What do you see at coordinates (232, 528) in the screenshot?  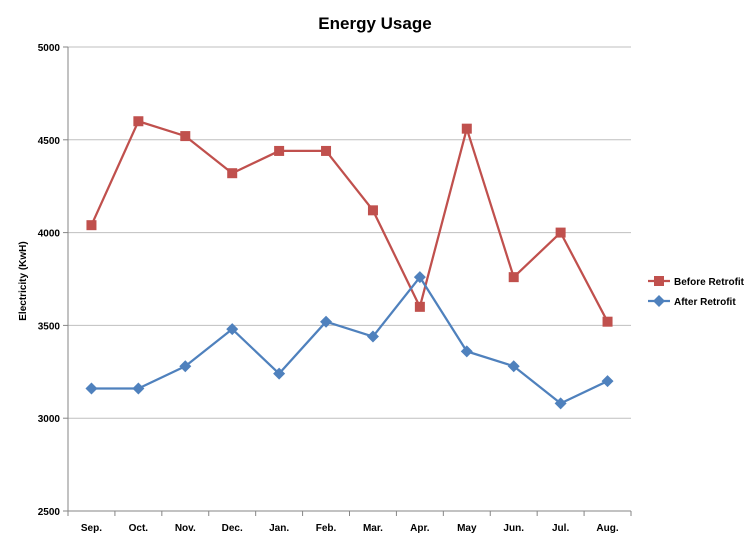 I see `x-tick-label: Dec.` at bounding box center [232, 528].